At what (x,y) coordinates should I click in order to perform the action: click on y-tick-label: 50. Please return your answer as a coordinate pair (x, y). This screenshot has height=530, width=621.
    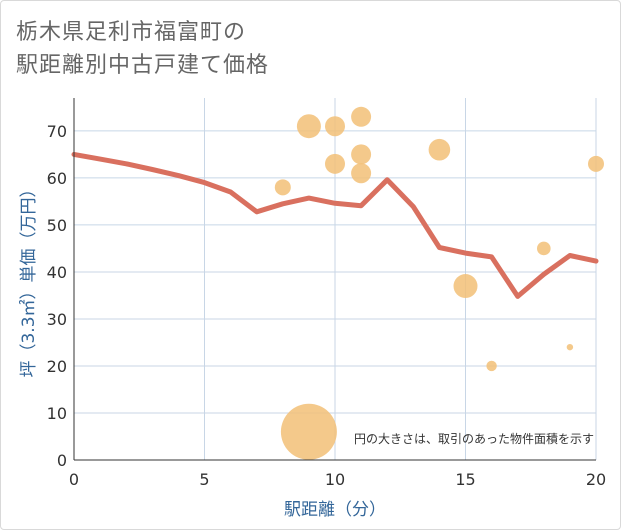
    Looking at the image, I should click on (57, 225).